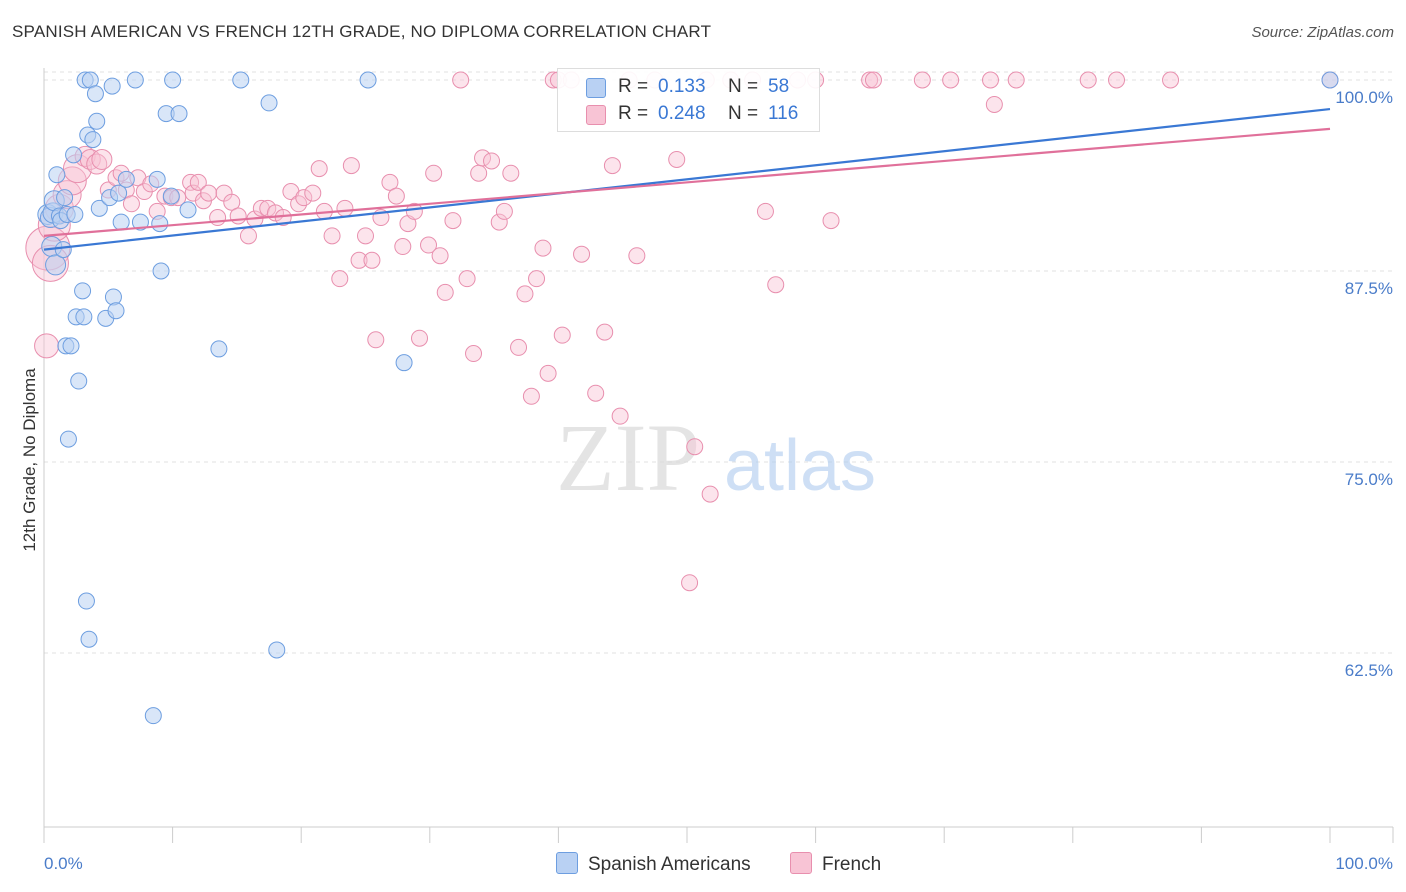 This screenshot has width=1406, height=892. What do you see at coordinates (653, 864) in the screenshot?
I see `legend-item-spanish-americans: Spanish Americans` at bounding box center [653, 864].